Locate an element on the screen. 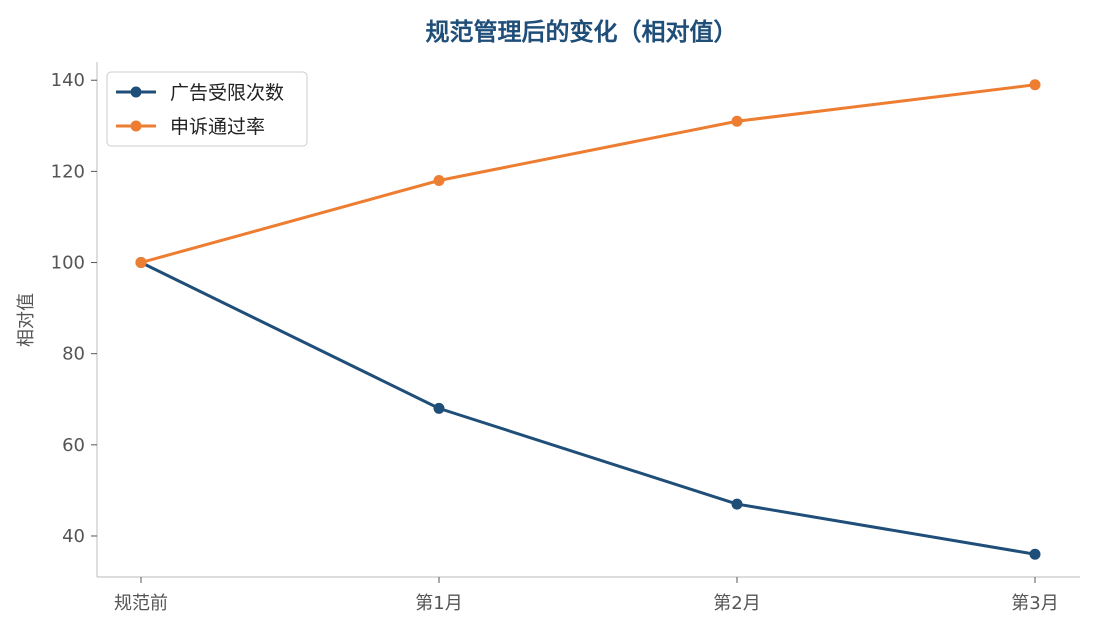  legend-label-1: 申诉通过率 is located at coordinates (217, 127).